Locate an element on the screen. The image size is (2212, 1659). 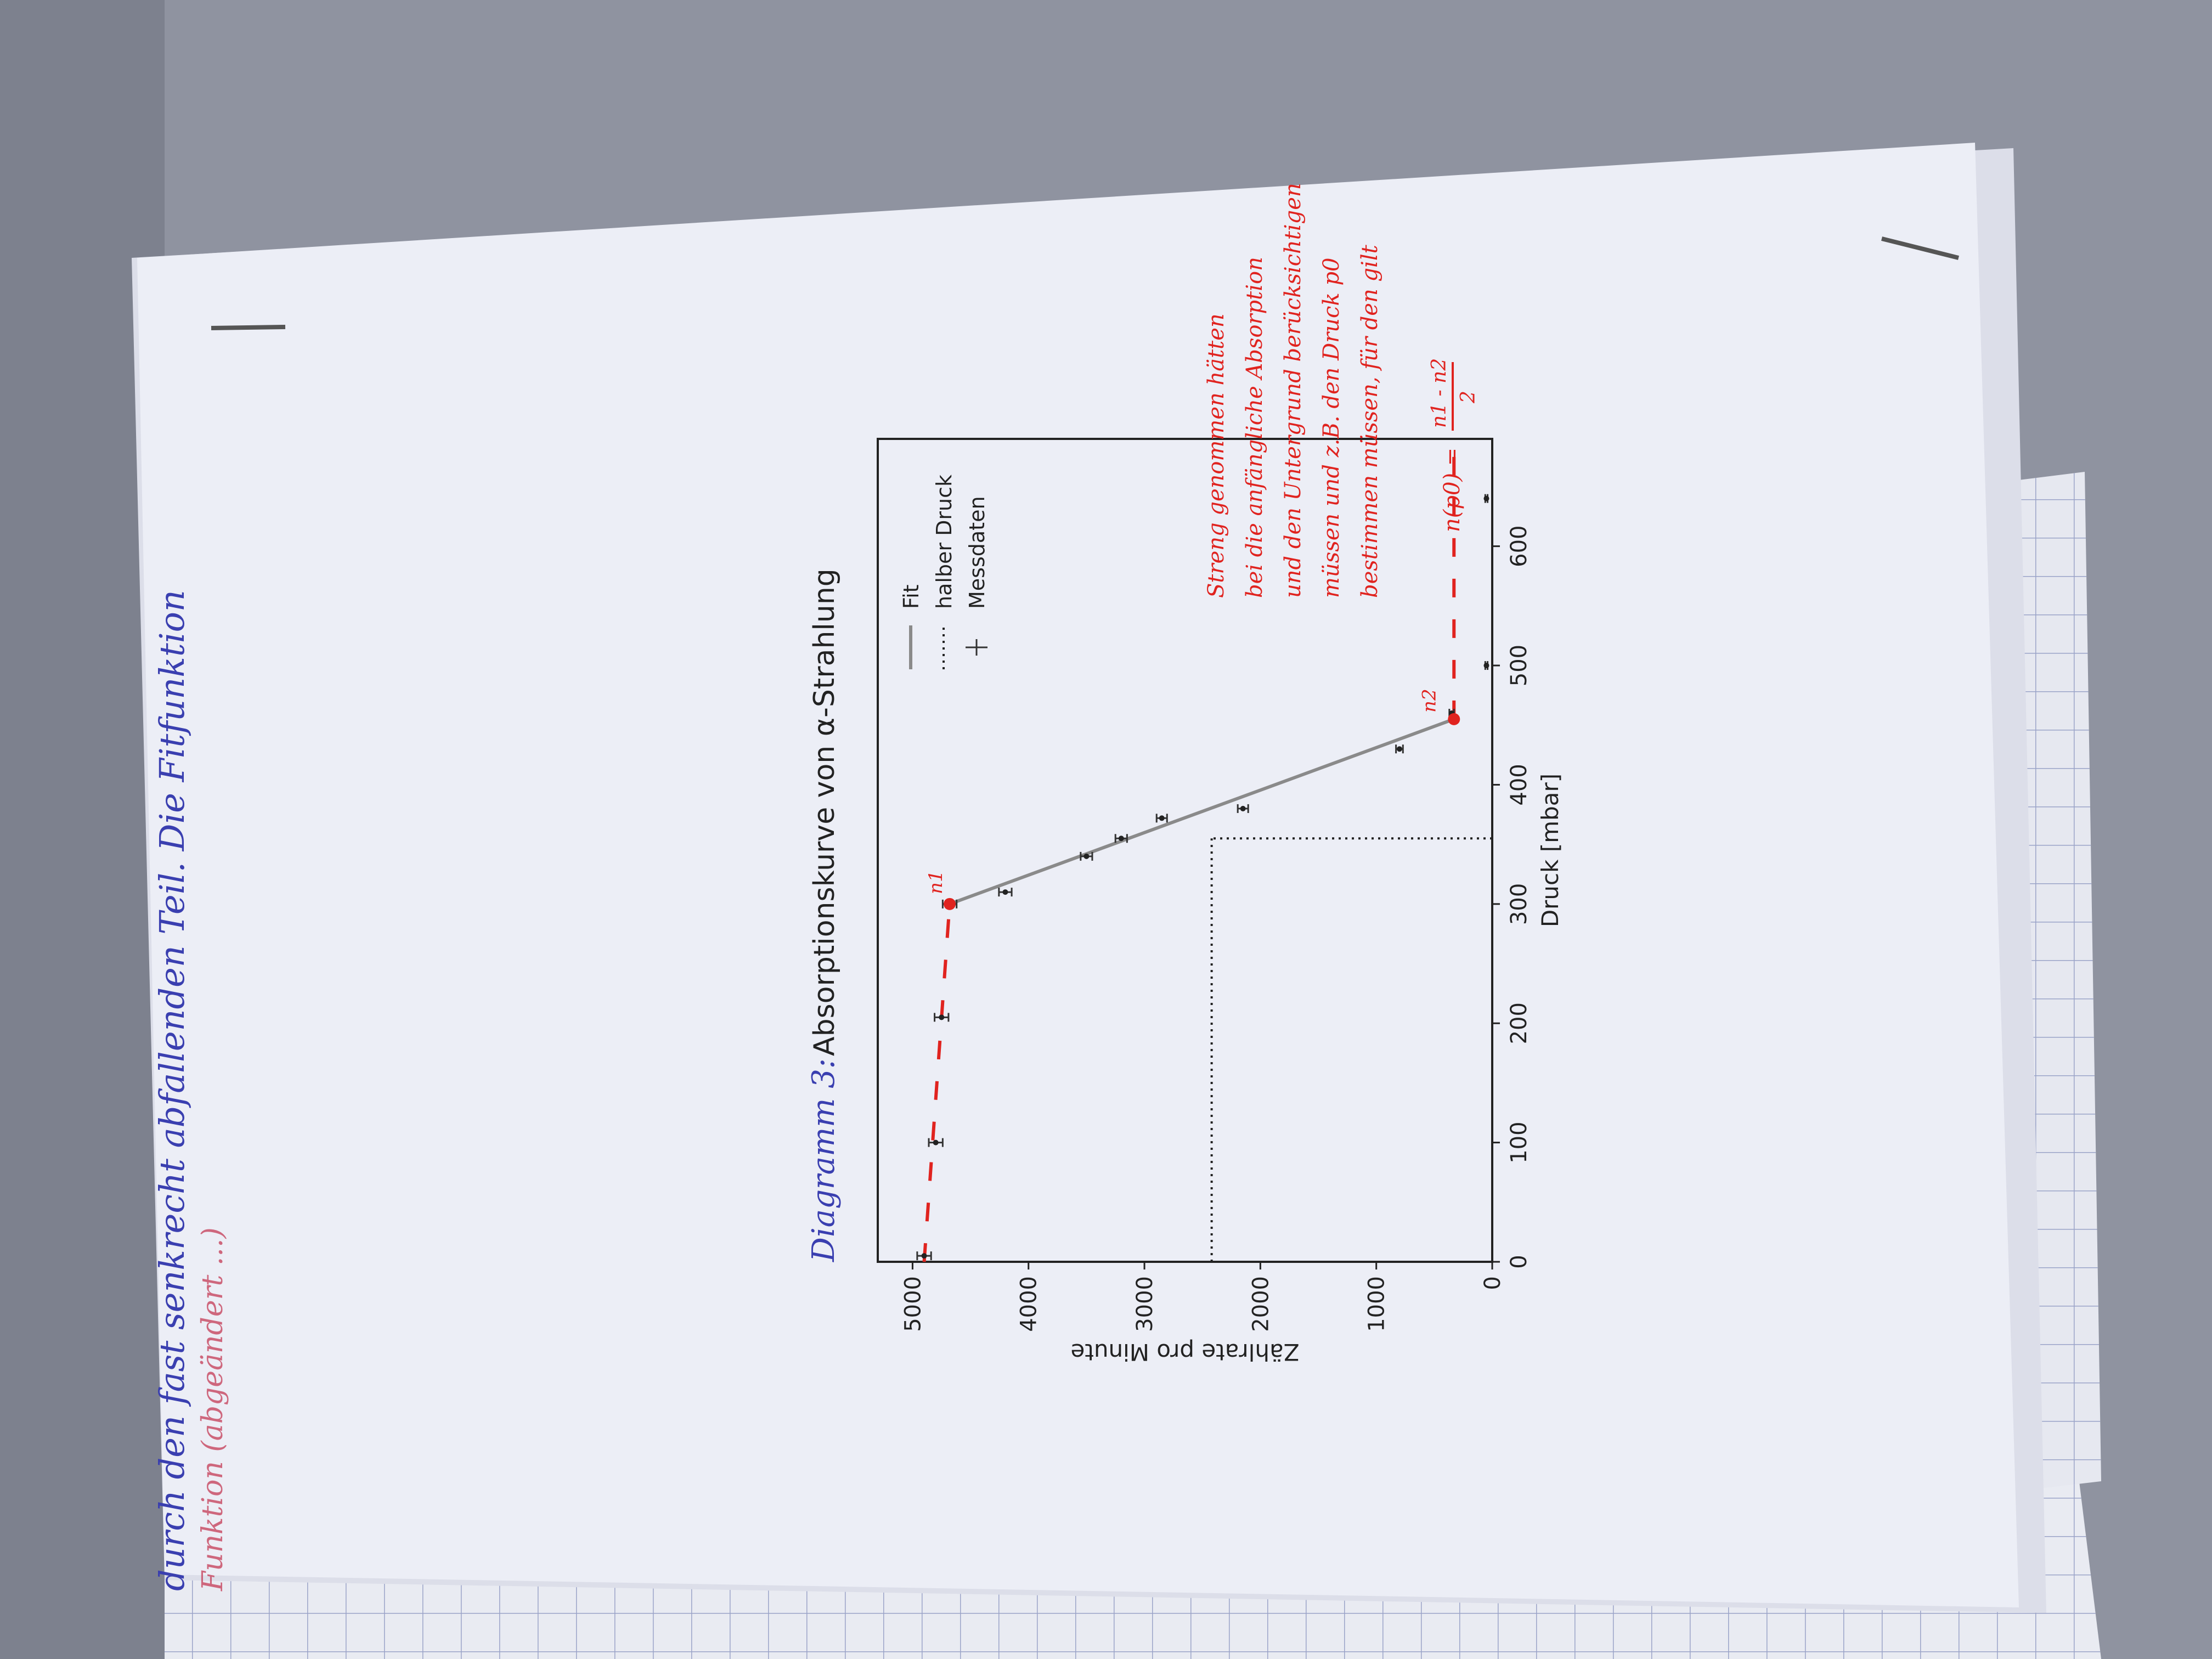
formula-numerator: n1 - n2 is located at coordinates (1439, 393).